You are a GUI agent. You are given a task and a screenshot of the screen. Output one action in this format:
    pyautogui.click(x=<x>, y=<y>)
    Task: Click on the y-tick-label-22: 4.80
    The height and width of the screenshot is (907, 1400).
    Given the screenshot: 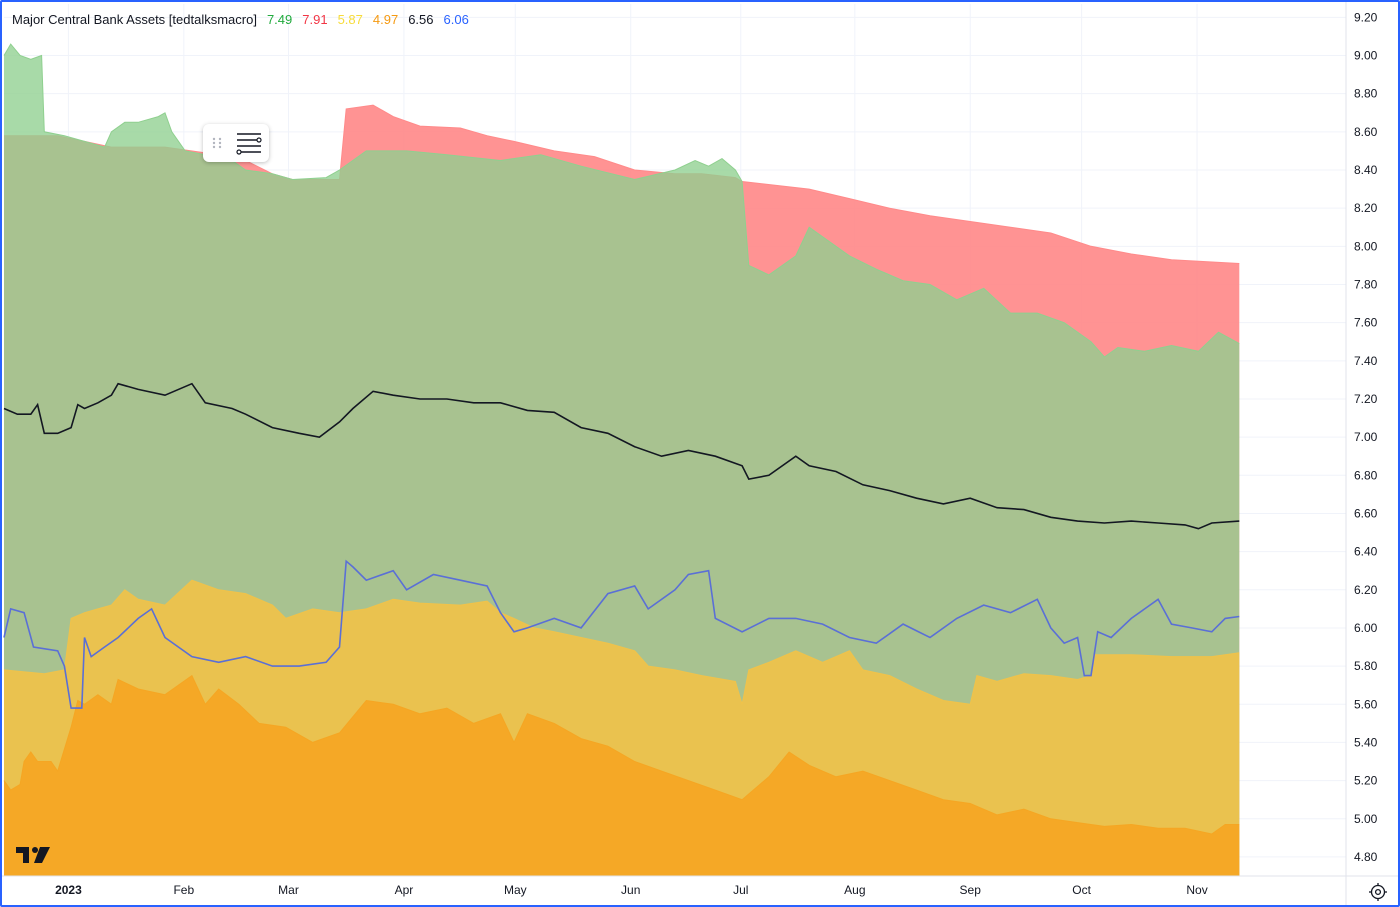 What is the action you would take?
    pyautogui.click(x=1366, y=857)
    